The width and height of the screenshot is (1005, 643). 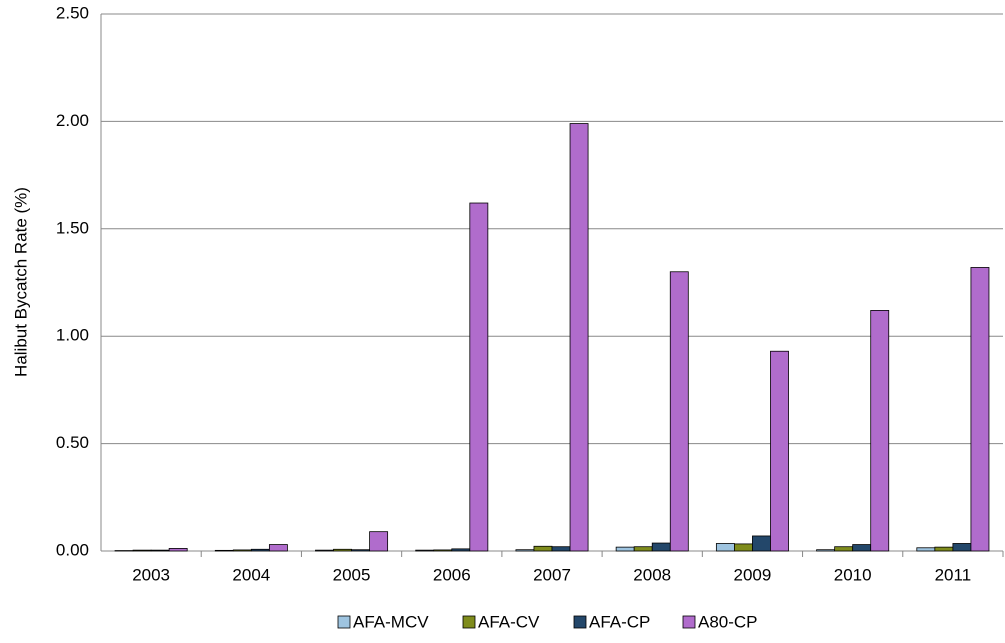 What do you see at coordinates (72, 335) in the screenshot?
I see `y-tick-label: 1.00` at bounding box center [72, 335].